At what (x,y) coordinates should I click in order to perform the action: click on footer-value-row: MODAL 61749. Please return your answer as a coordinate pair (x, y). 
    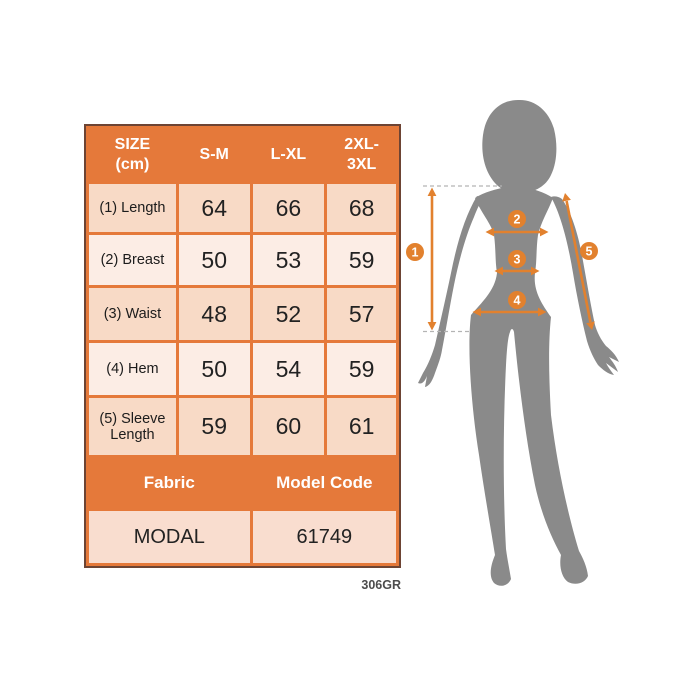
    Looking at the image, I should click on (242, 537).